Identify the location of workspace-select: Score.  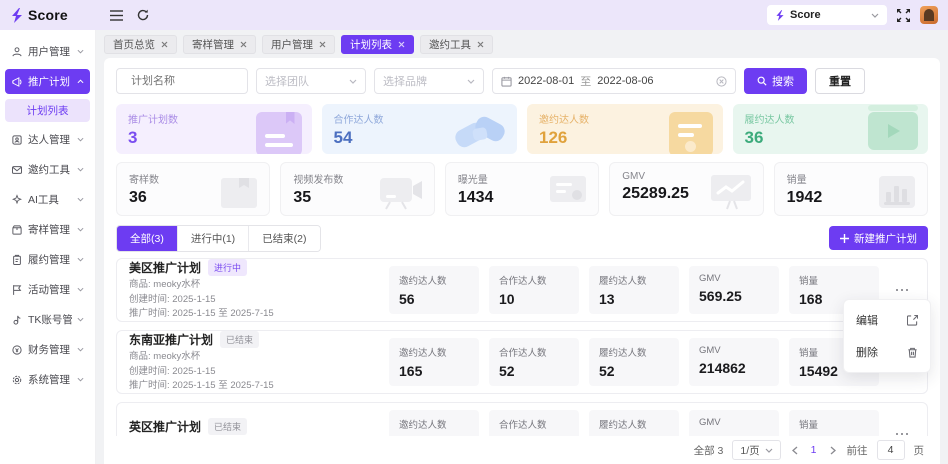
(827, 15).